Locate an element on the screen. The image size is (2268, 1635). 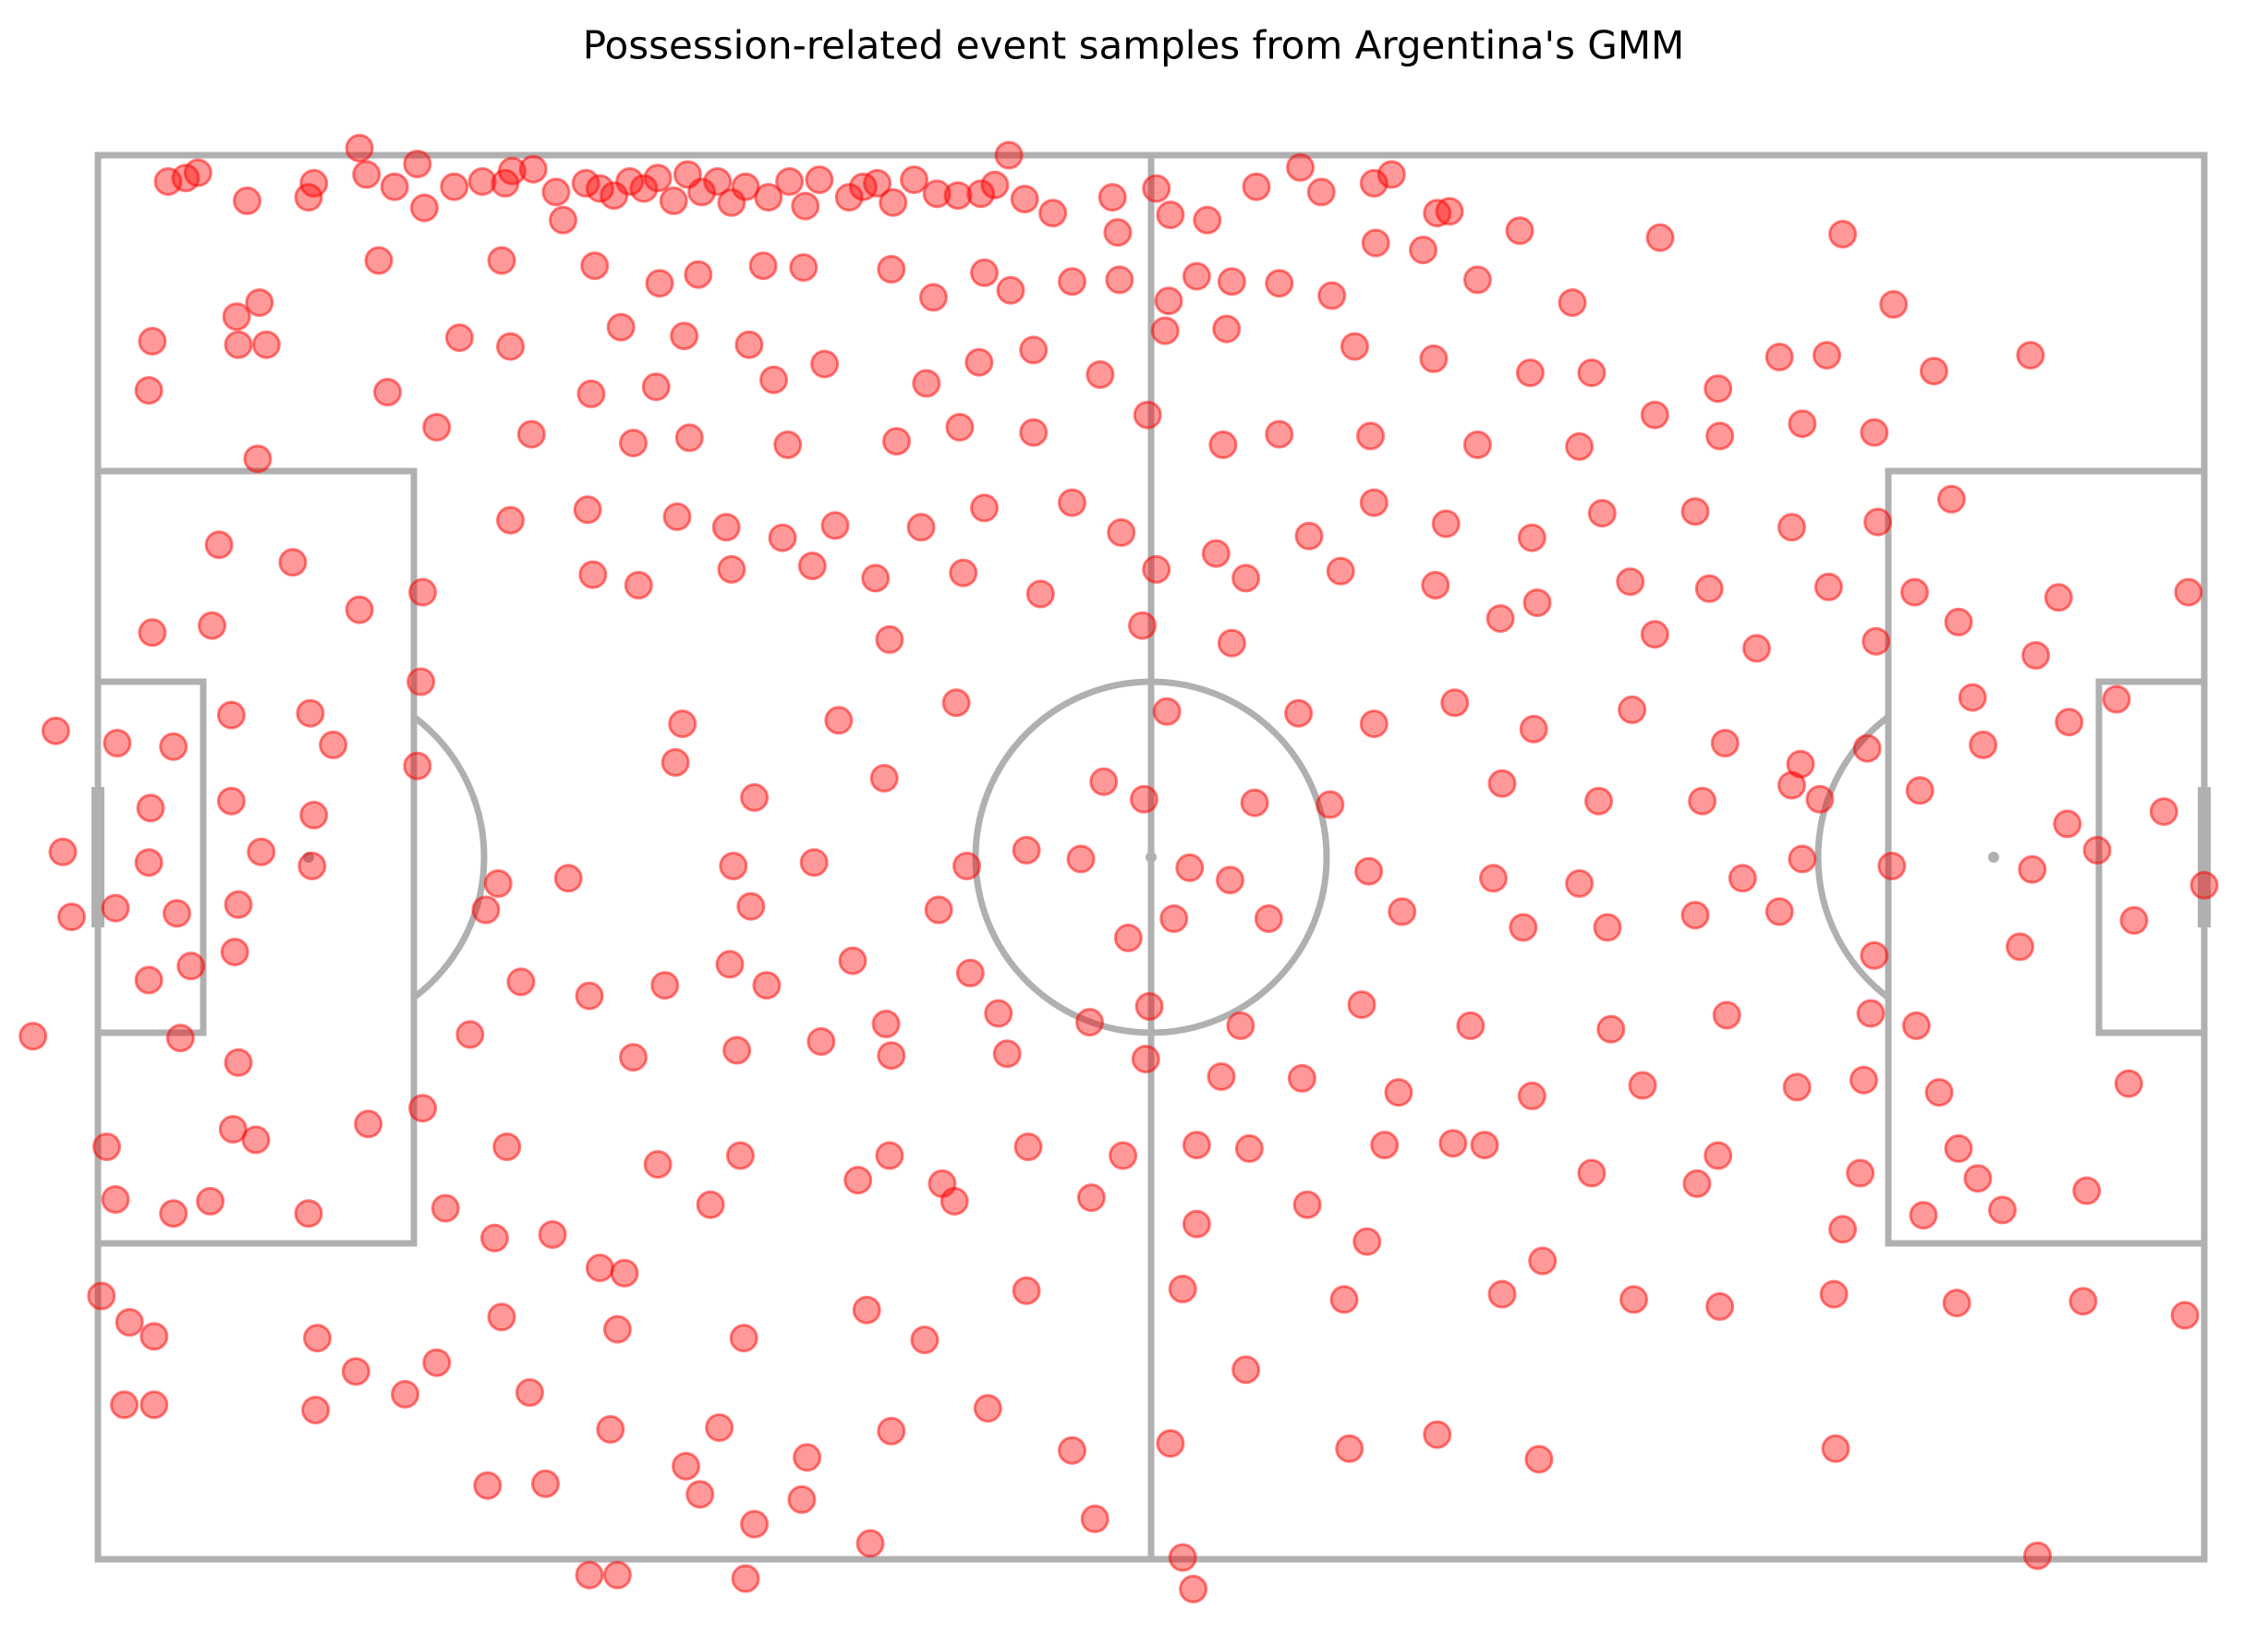
six-yard-box is located at coordinates (2151, 857).